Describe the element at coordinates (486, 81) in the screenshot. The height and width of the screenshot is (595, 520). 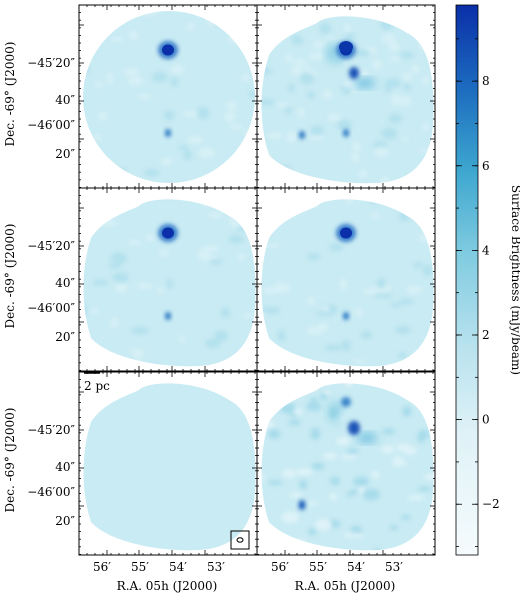
I see `colorbar-tick-label: 8` at that location.